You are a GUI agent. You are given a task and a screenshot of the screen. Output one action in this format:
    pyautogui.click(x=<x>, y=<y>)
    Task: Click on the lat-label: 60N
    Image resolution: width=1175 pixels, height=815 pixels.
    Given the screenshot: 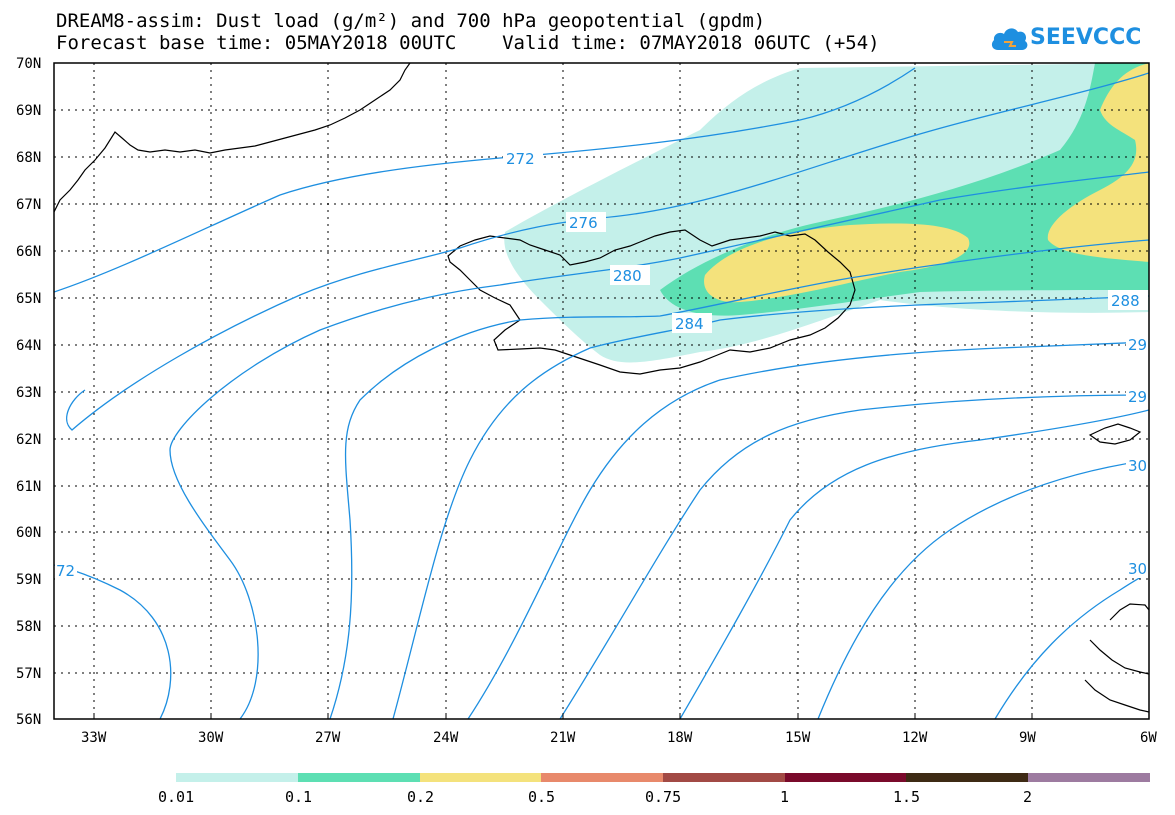 What is the action you would take?
    pyautogui.click(x=28, y=533)
    